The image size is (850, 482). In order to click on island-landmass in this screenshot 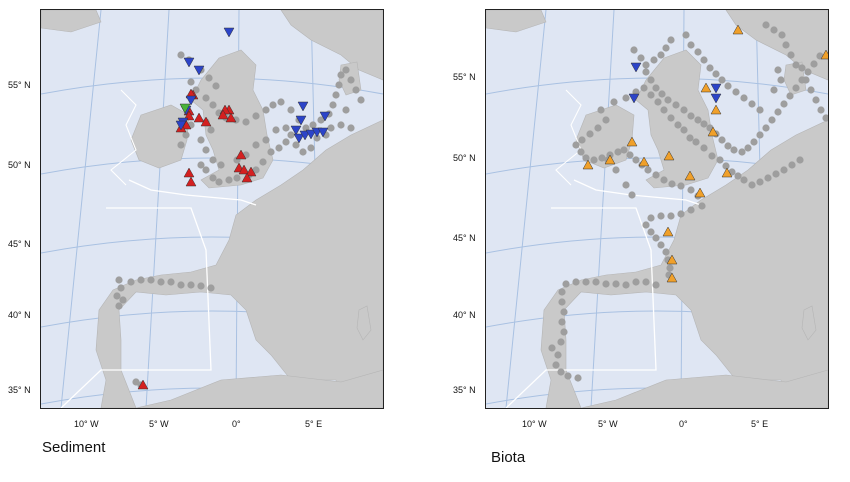, I will do `click(364, 323)`.